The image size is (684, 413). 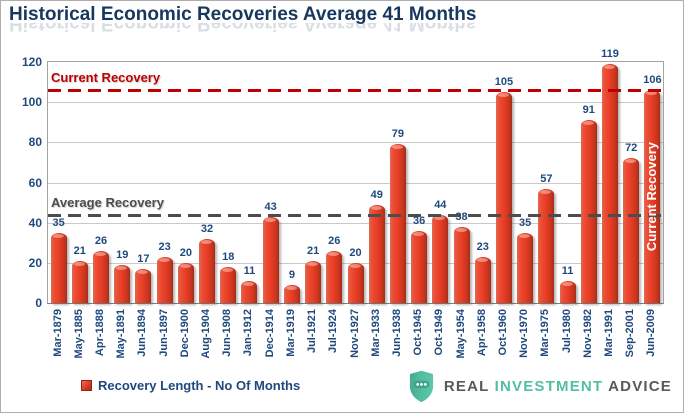 What do you see at coordinates (290, 333) in the screenshot?
I see `x-tick-label: Mar-1919` at bounding box center [290, 333].